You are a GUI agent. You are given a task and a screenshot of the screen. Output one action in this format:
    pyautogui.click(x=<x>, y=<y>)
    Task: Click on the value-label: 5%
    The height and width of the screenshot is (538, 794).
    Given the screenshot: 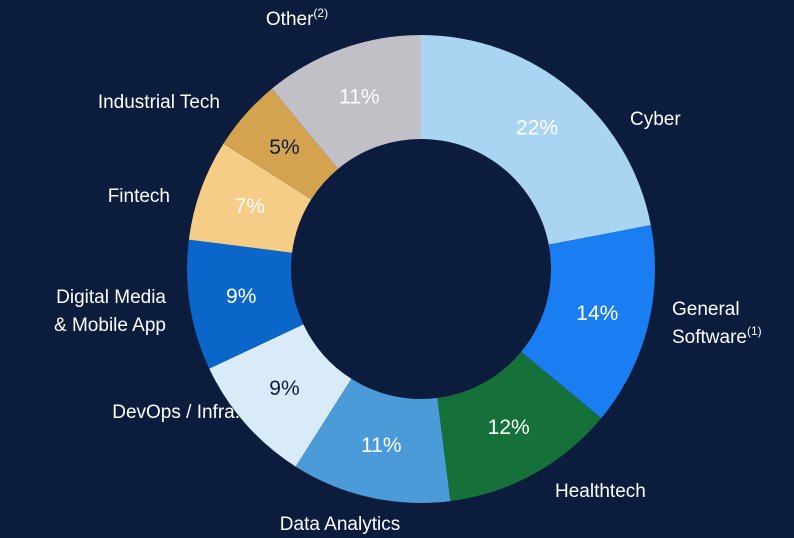 What is the action you would take?
    pyautogui.click(x=284, y=147)
    